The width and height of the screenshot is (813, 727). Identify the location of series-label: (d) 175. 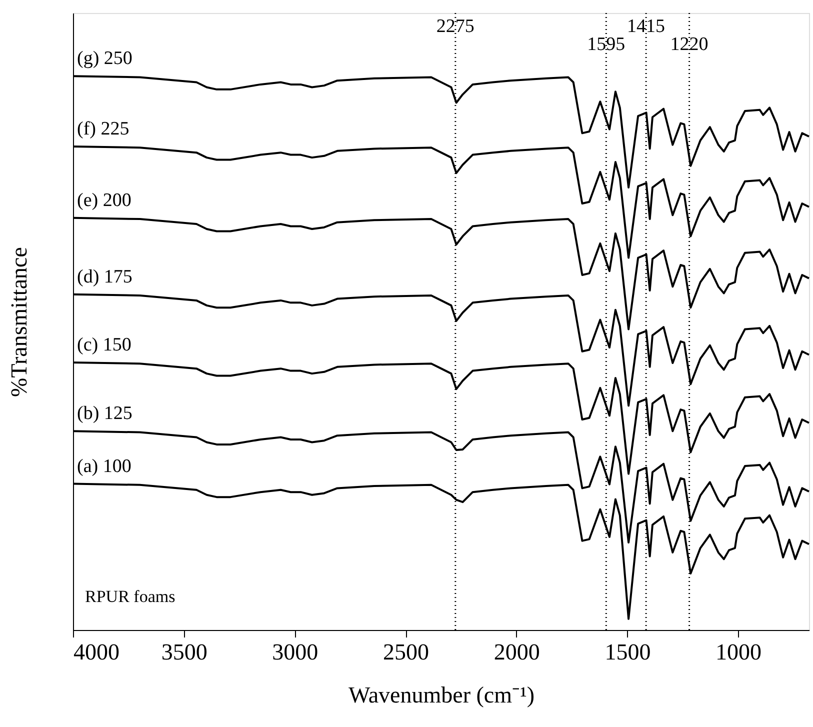
(104, 277).